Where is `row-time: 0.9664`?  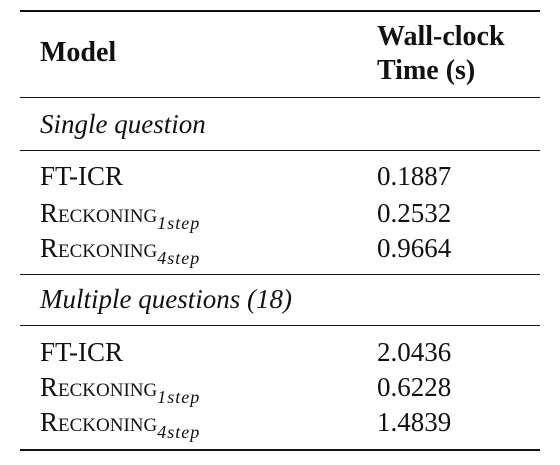 row-time: 0.9664 is located at coordinates (414, 248).